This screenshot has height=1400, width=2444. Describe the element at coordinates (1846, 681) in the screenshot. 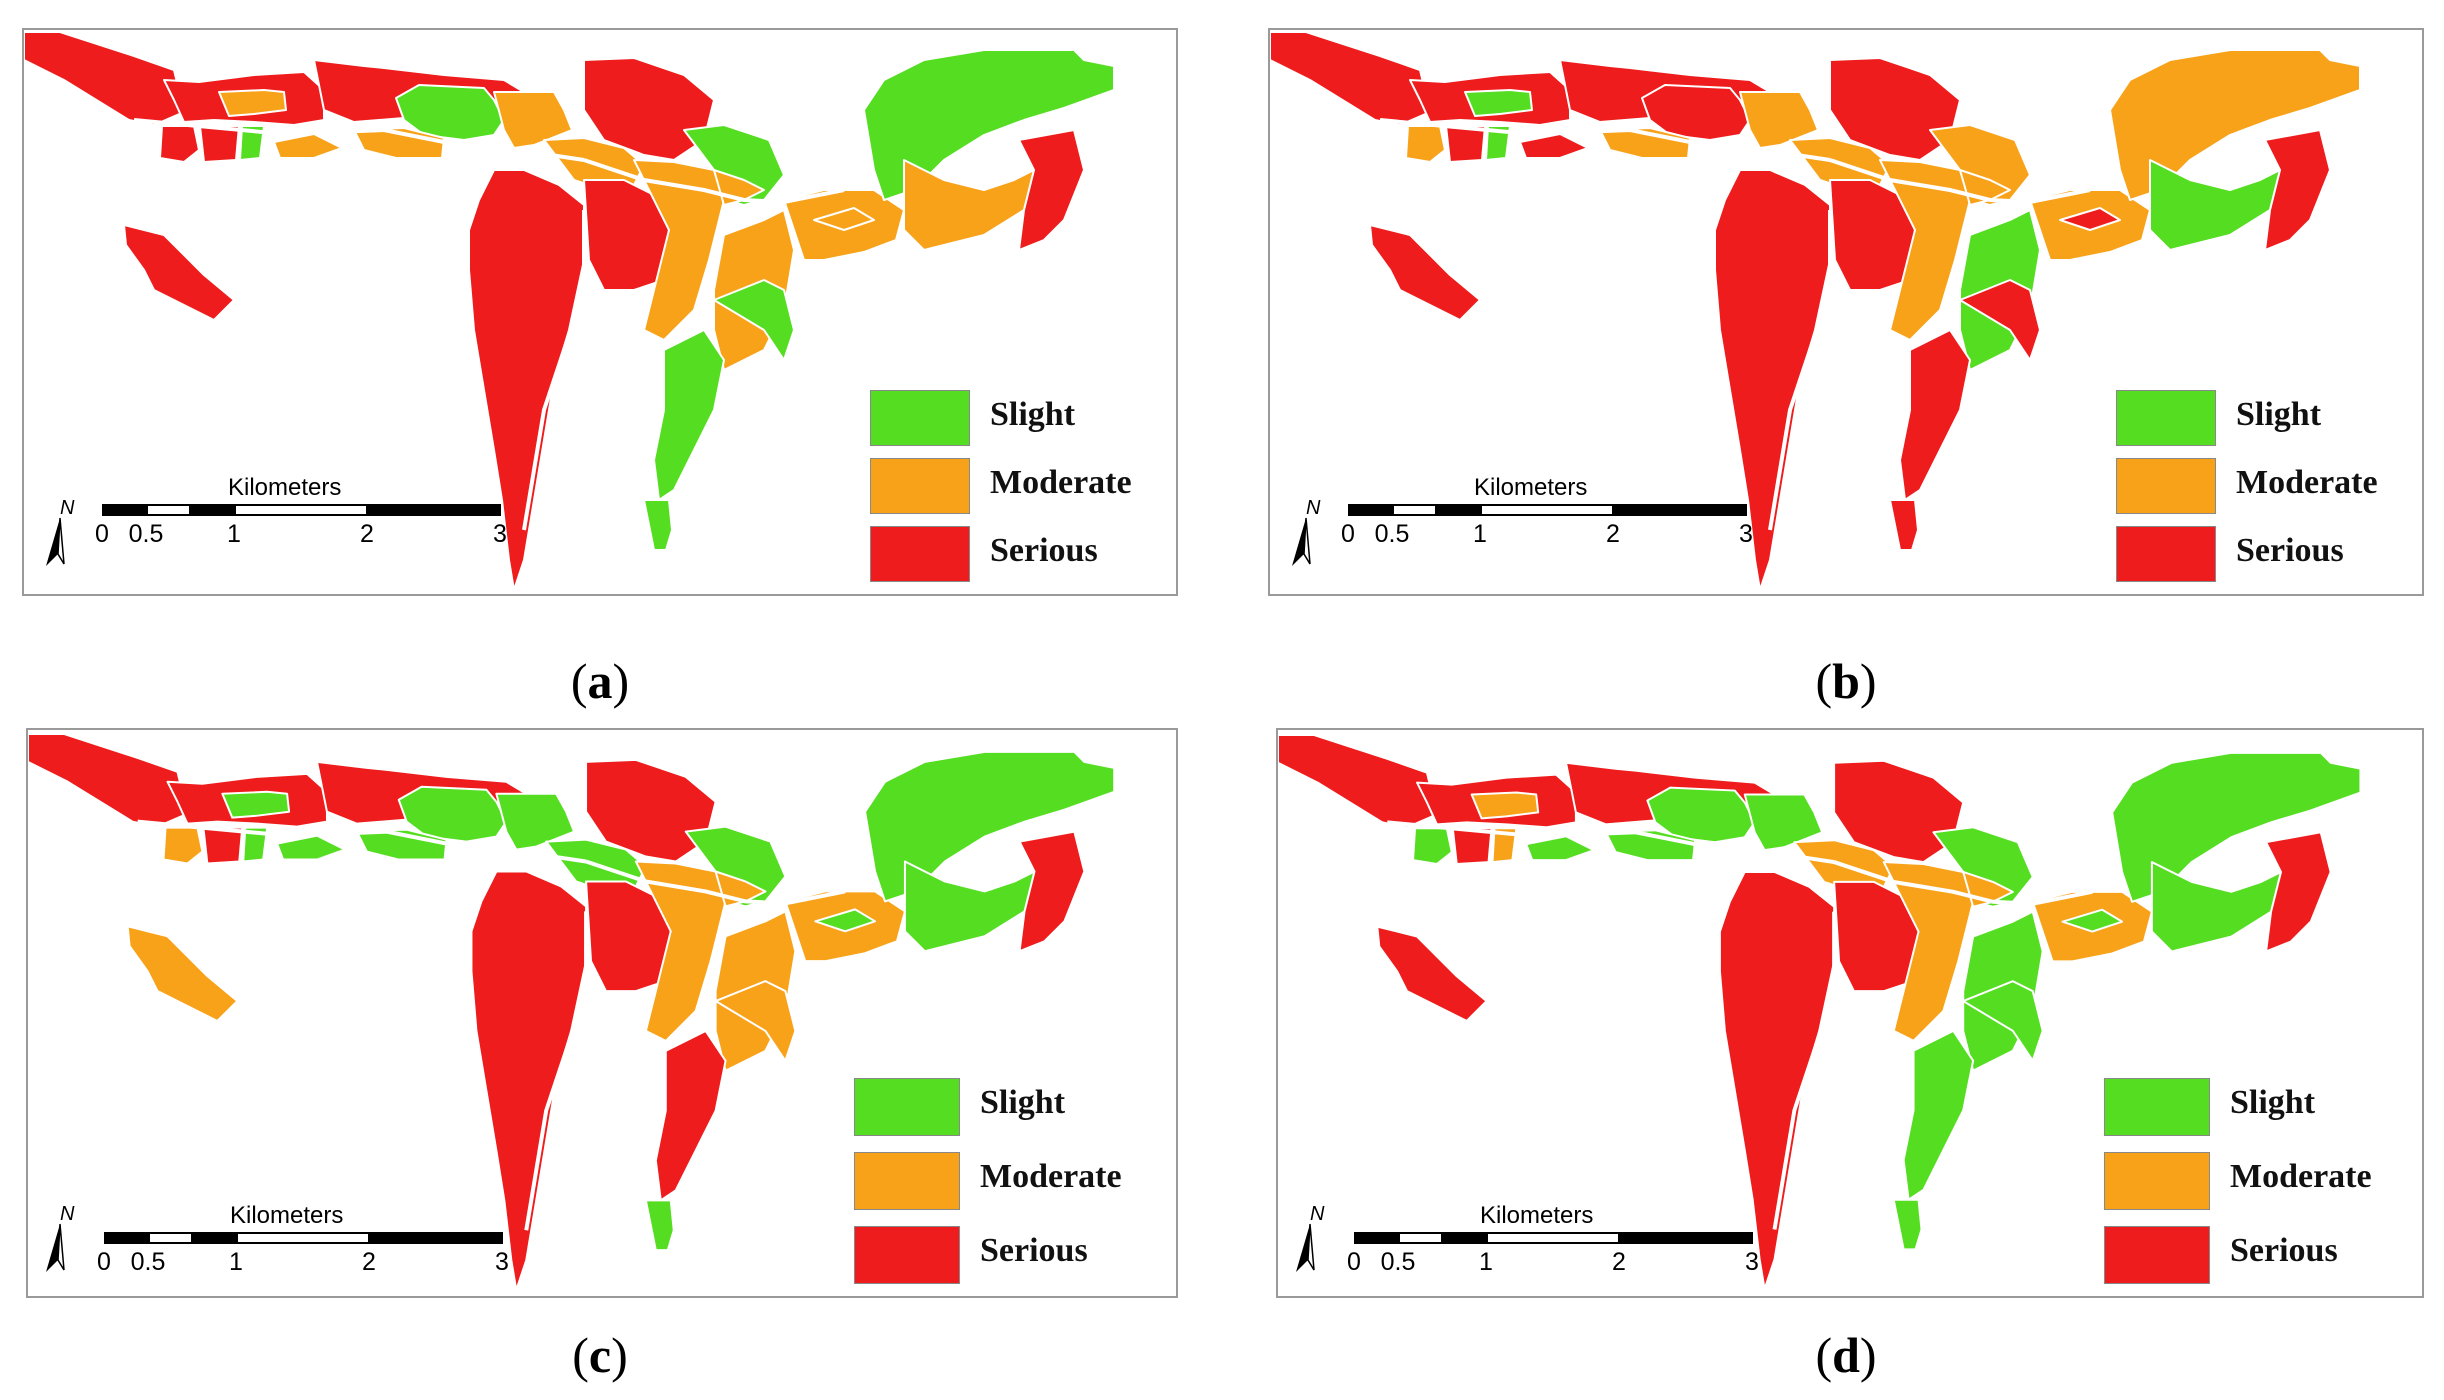

I see `panel-caption-b: (b)` at that location.